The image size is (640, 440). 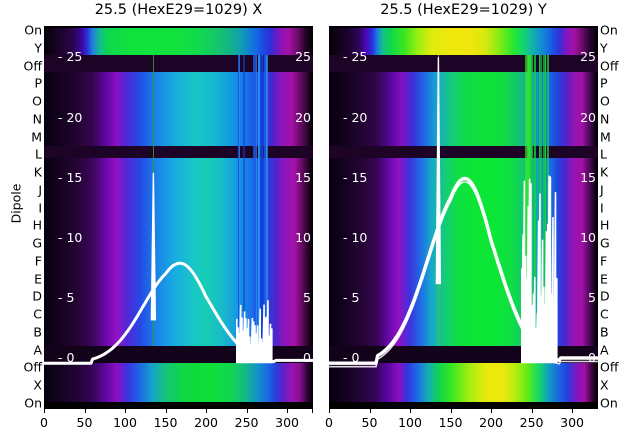 I want to click on category-tick-right-b-17: B, so click(x=604, y=332).